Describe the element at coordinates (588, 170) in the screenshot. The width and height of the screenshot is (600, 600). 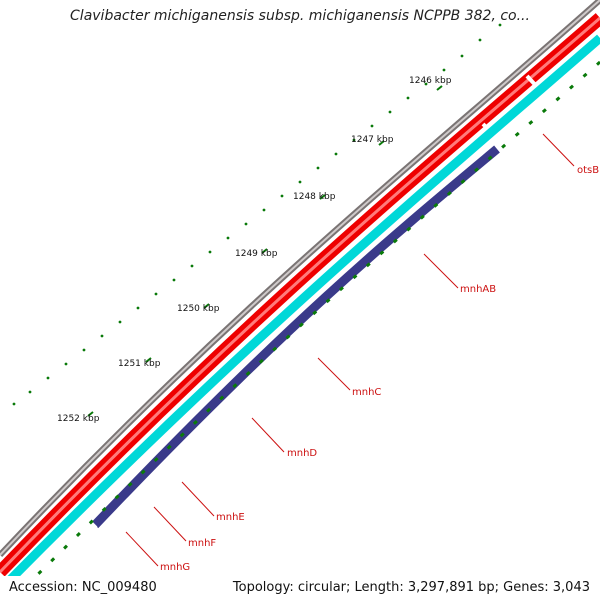
I see `gene-label-otsB: otsB` at that location.